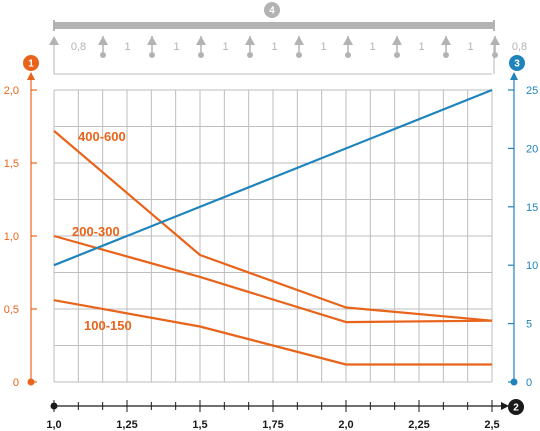 This screenshot has width=540, height=431. Describe the element at coordinates (272, 425) in the screenshot. I see `x-tick-label: 1,75` at that location.